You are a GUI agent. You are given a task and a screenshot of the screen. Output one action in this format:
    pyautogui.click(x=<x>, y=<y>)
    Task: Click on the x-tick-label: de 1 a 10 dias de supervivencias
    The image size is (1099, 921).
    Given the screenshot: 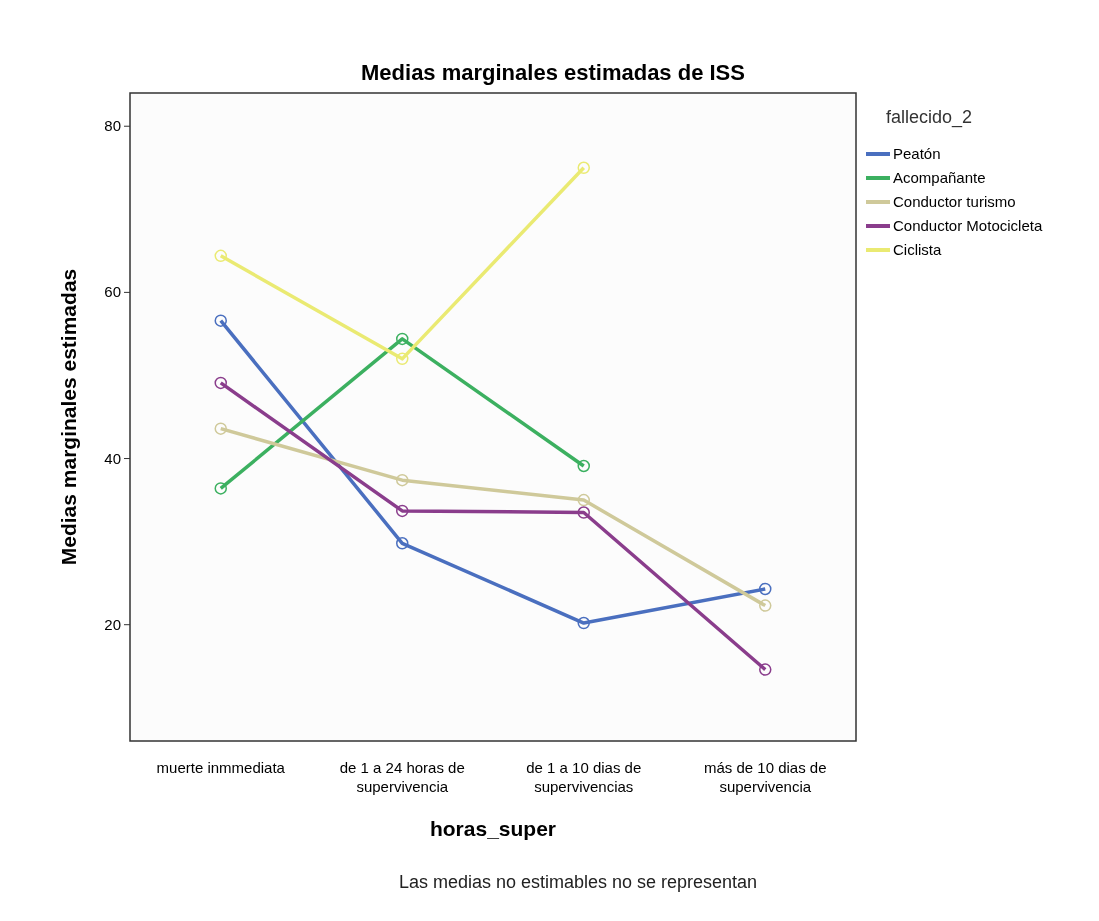 What is the action you would take?
    pyautogui.click(x=584, y=777)
    